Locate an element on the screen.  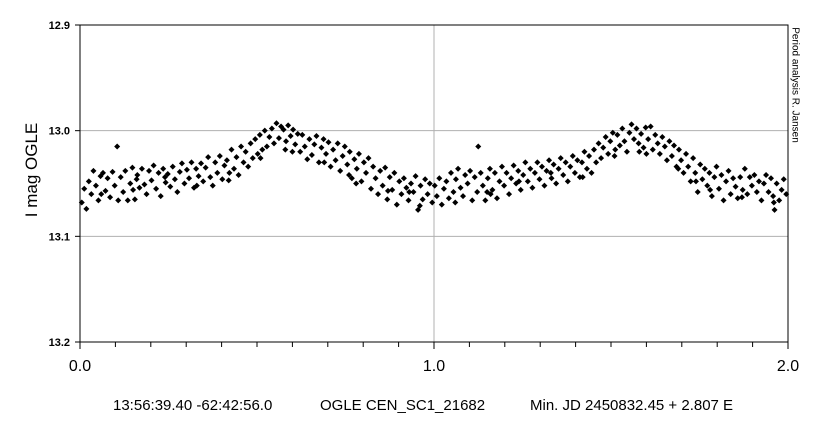
period-analysis-credit: Period analysis R. Jansen is located at coordinates (795, 85).